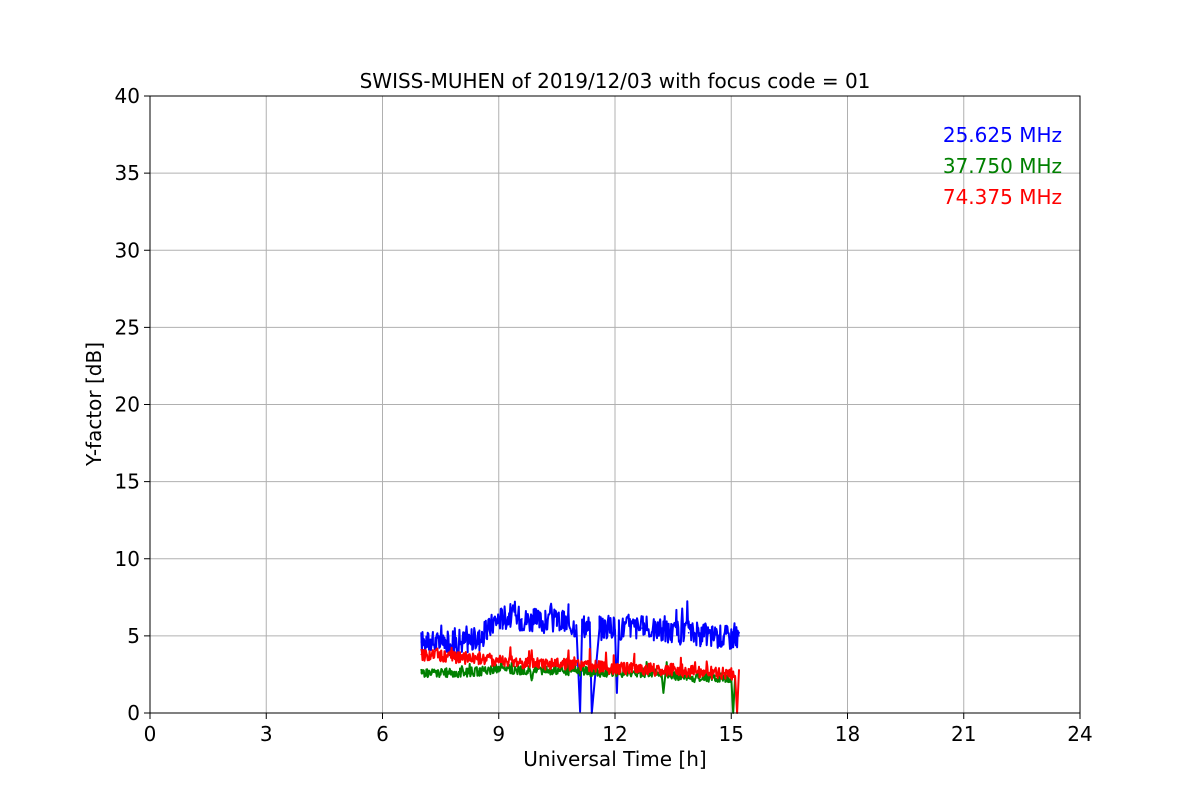 This screenshot has width=1200, height=800. What do you see at coordinates (94, 404) in the screenshot?
I see `y-axis-title: Y-factor [dB]` at bounding box center [94, 404].